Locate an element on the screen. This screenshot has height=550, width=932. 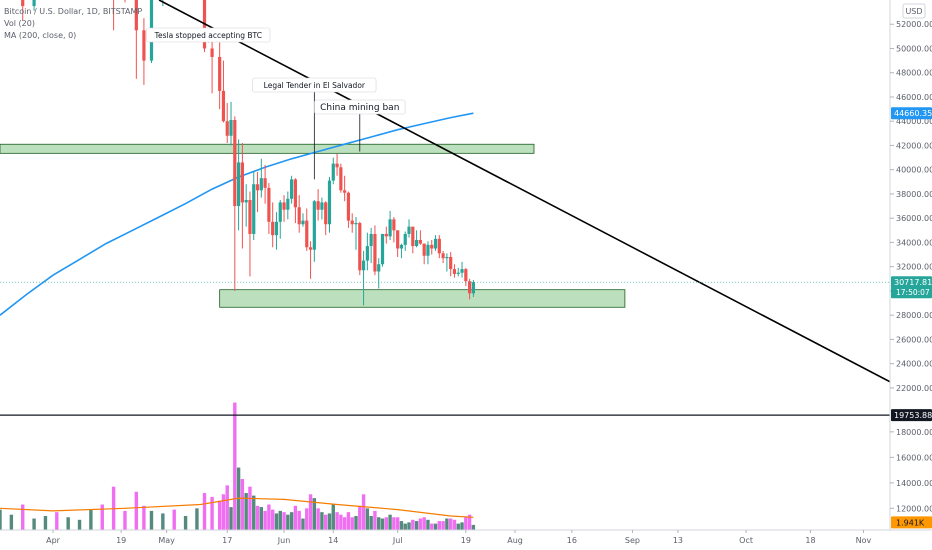
time-axis: Apr 19 May 17 Jun 14 Jul 19 Aug 16 Sep 13 Oct 18 Nov is located at coordinates (466, 537).